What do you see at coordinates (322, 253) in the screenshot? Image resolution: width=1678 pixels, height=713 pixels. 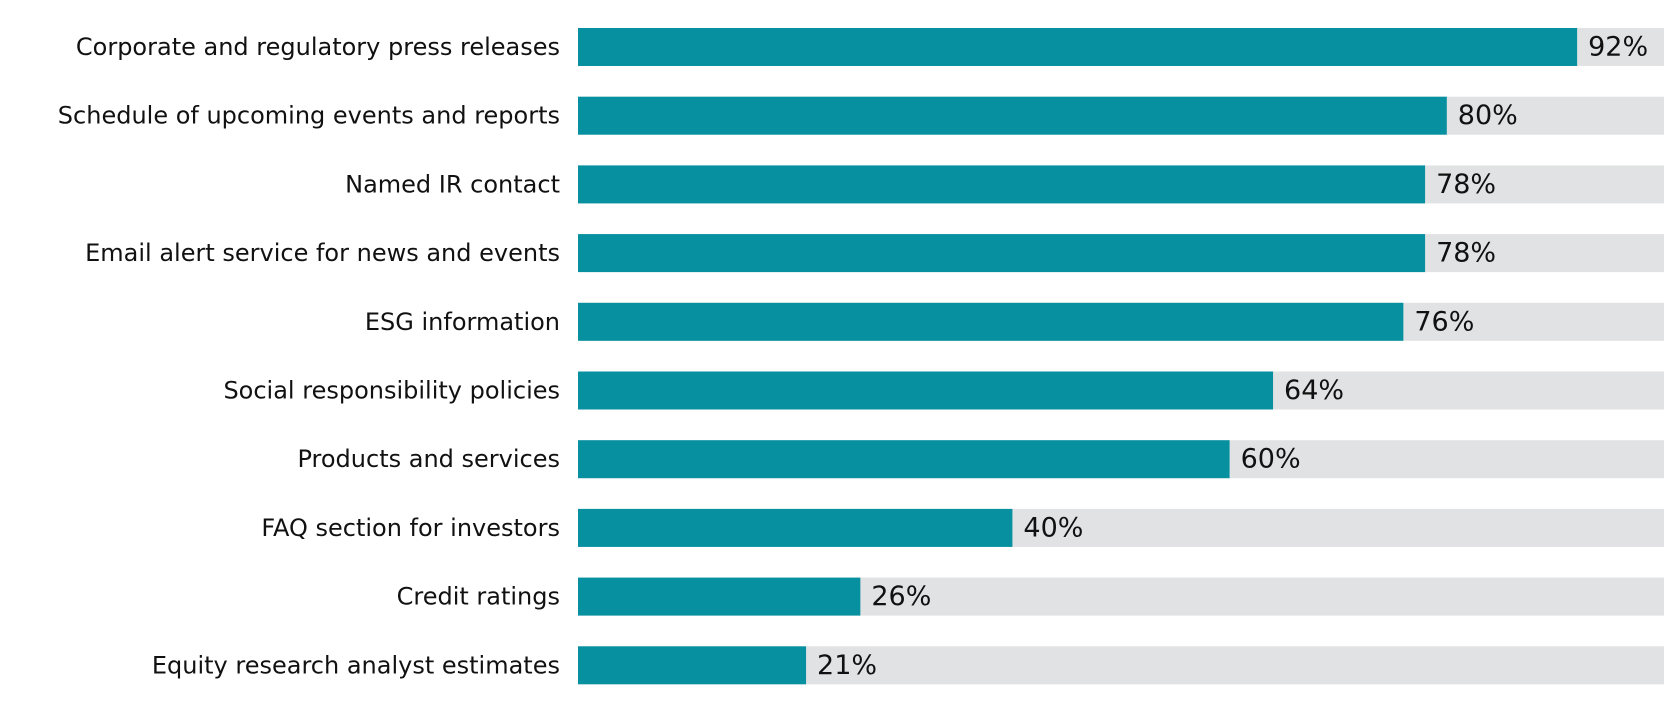 I see `category-label: Email alert service for news and events` at bounding box center [322, 253].